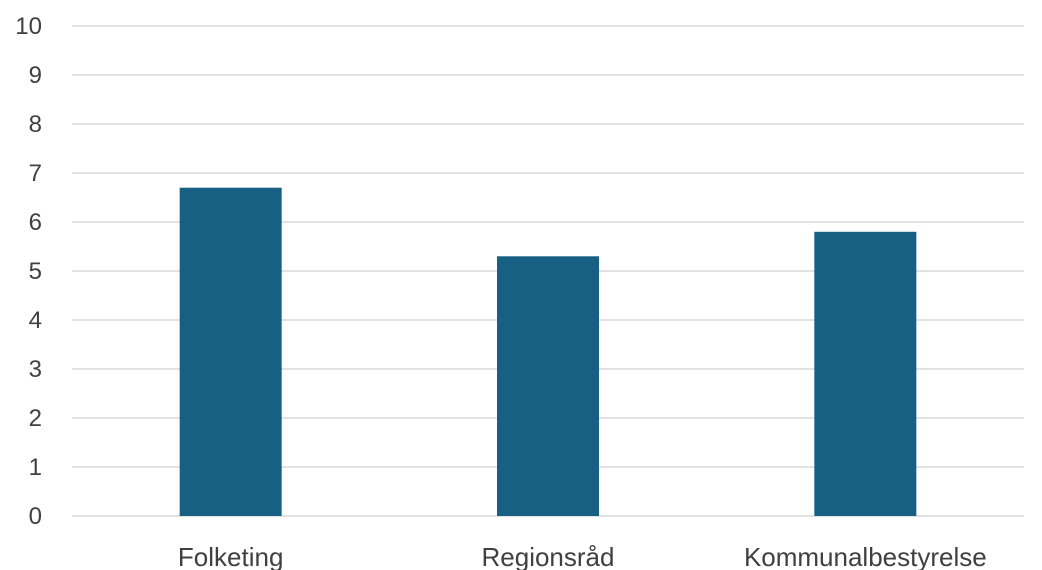 This screenshot has height=570, width=1042. What do you see at coordinates (35, 75) in the screenshot?
I see `y-tick-label: 9` at bounding box center [35, 75].